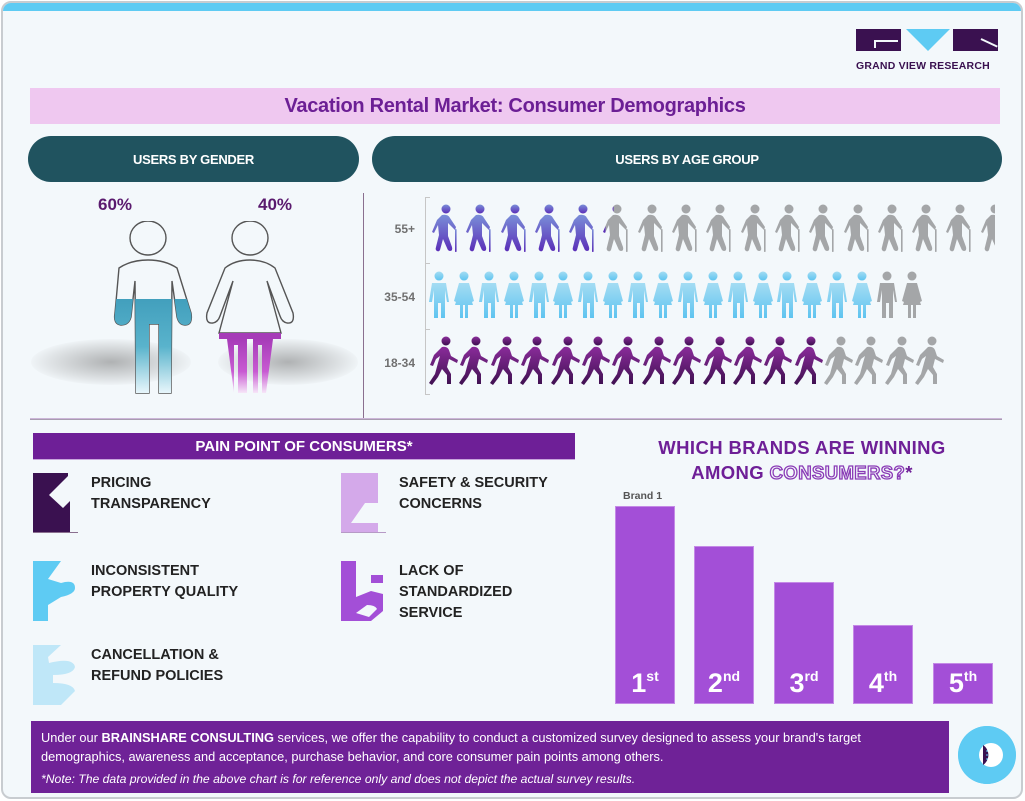 Image resolution: width=1025 pixels, height=801 pixels. Describe the element at coordinates (193, 159) in the screenshot. I see `section-heading-gender: USERS BY GENDER` at that location.